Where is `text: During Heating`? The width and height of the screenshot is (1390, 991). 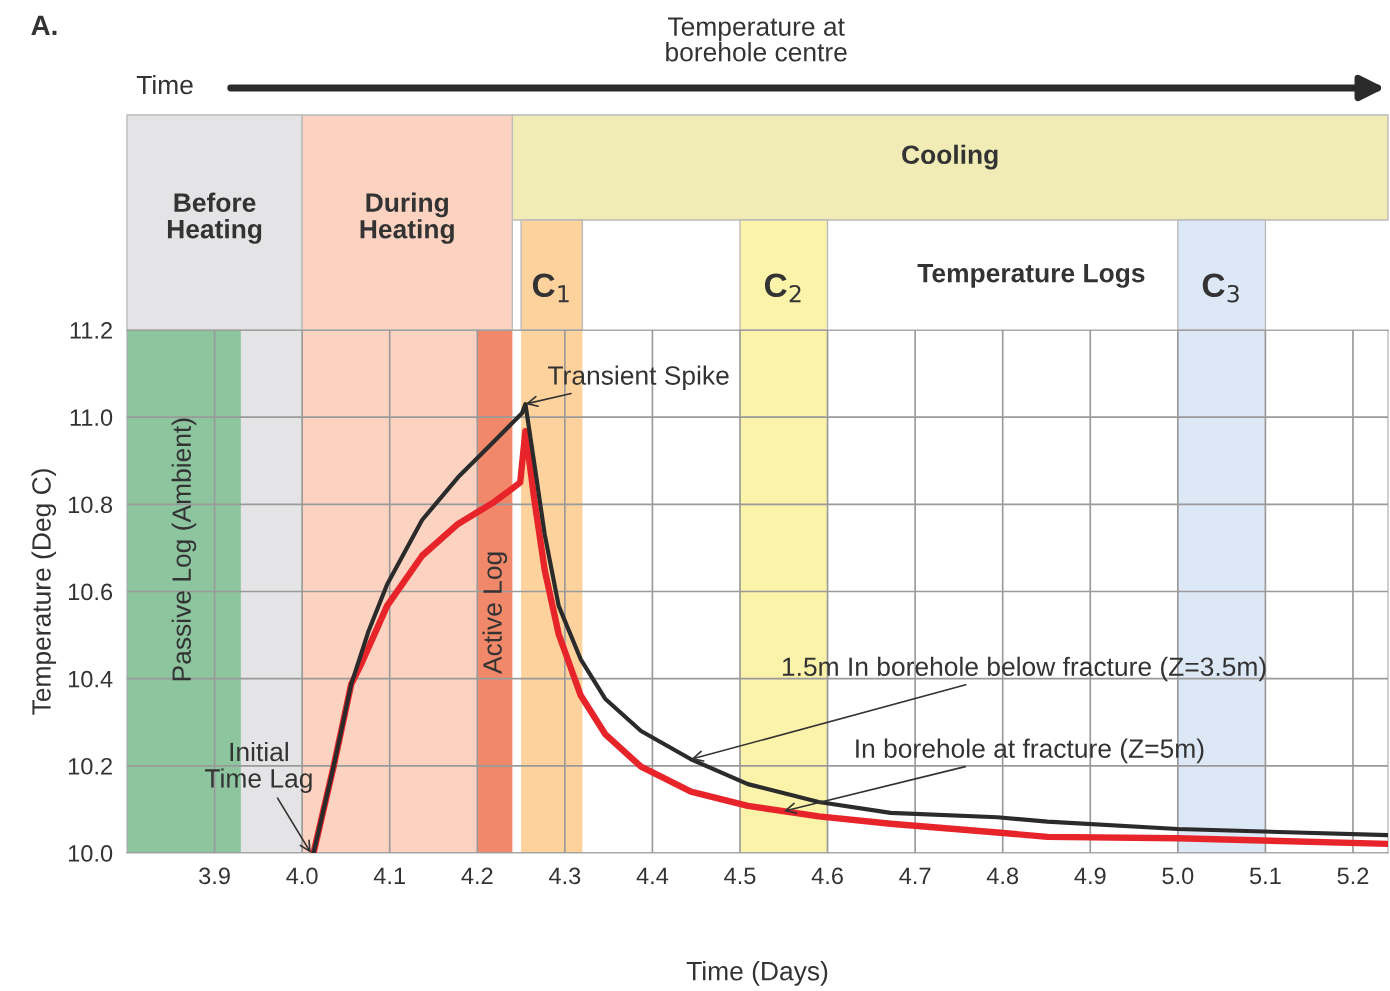
text: During Heating is located at coordinates (407, 218).